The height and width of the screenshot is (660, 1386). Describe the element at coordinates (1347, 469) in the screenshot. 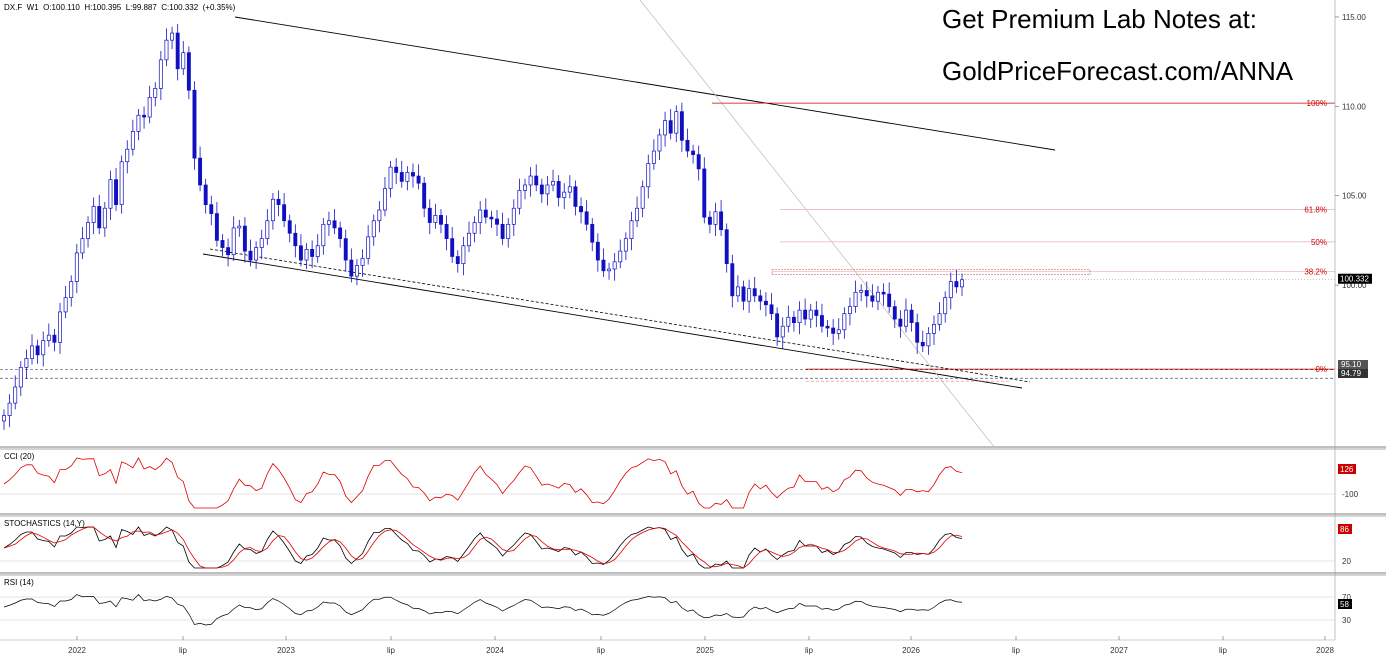

I see `cci-value-box` at that location.